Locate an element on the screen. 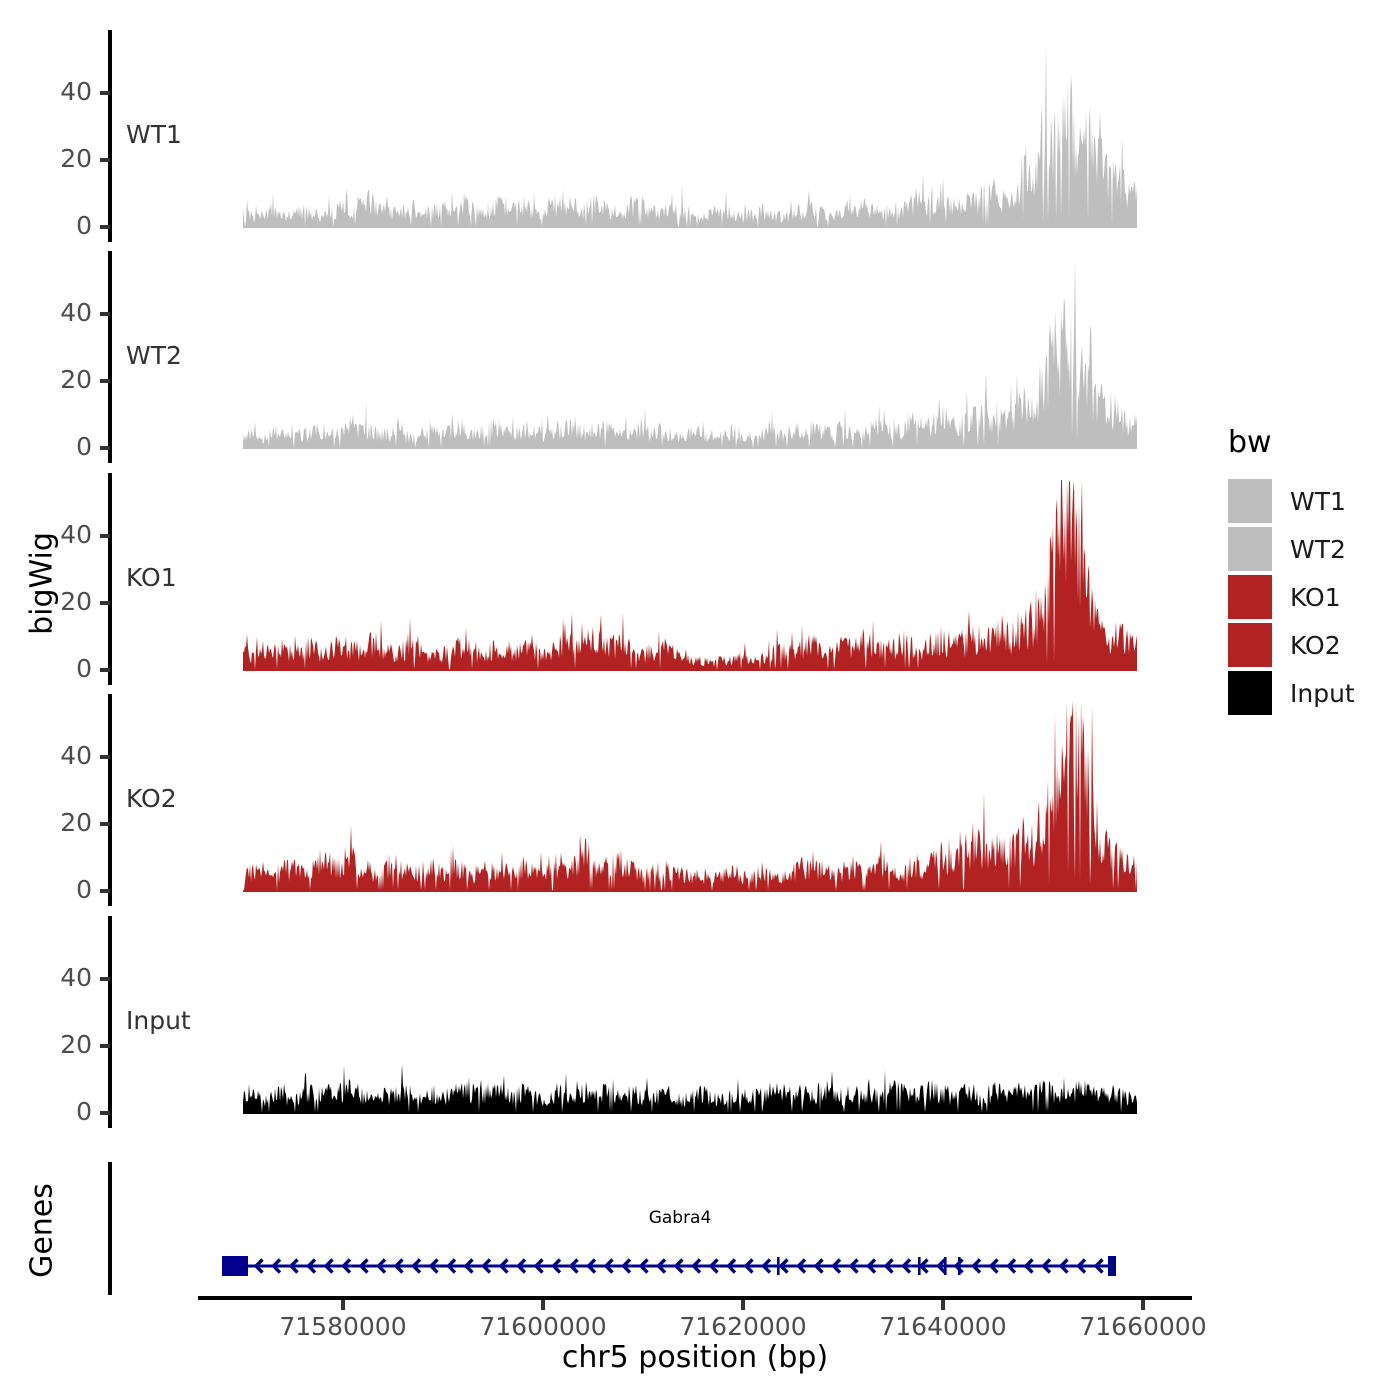 The height and width of the screenshot is (1400, 1400). tick-label: 71640000 is located at coordinates (943, 1326).